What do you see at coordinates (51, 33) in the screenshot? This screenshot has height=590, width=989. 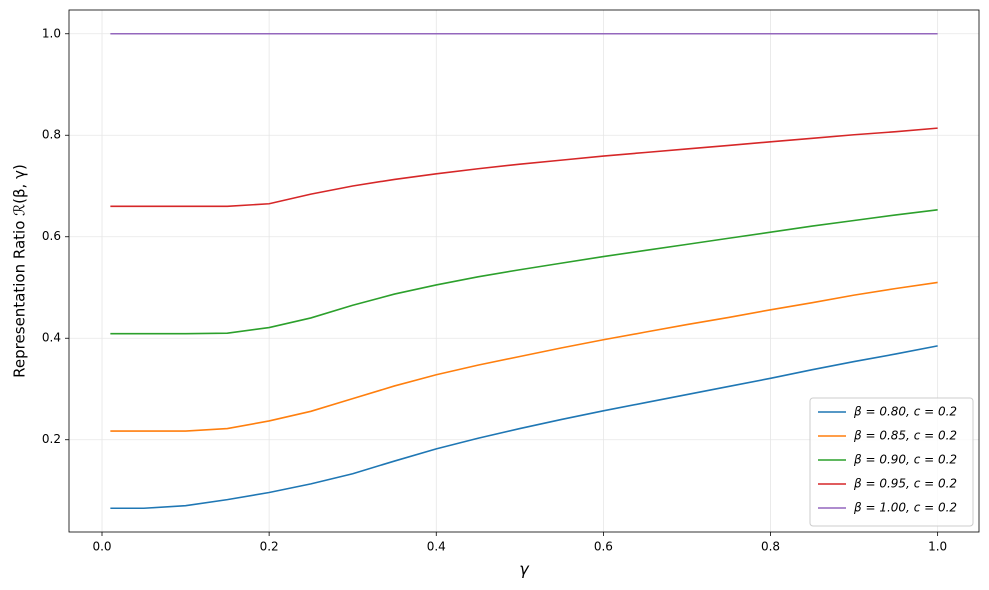 I see `y-tick-label: 1.0` at bounding box center [51, 33].